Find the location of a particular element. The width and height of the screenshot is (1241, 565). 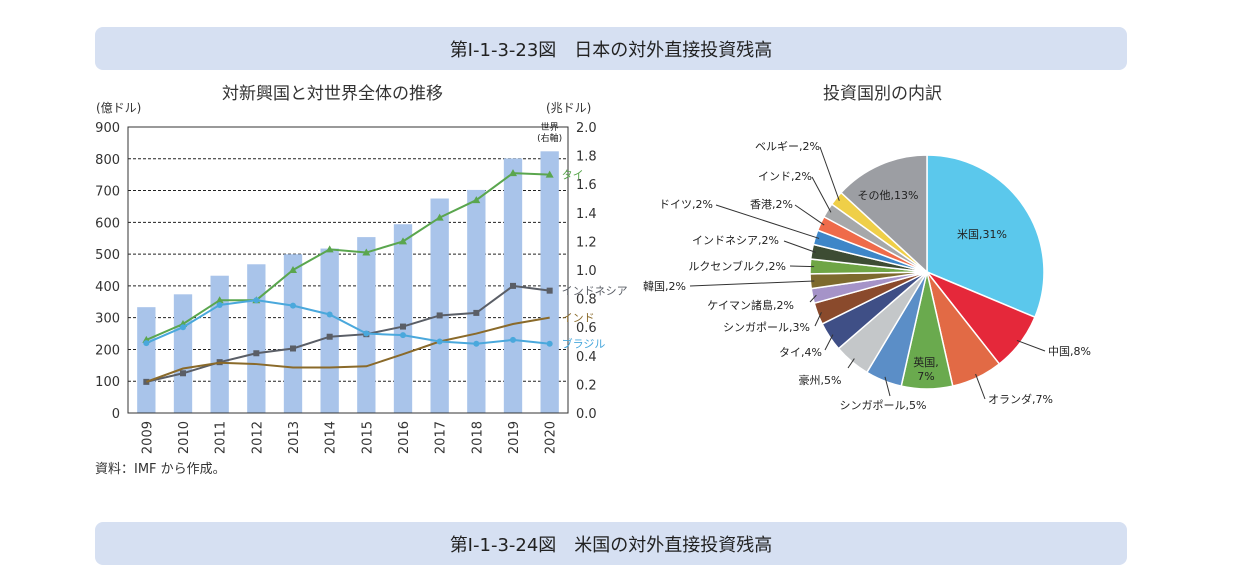

left-tick-label: 600 is located at coordinates (107, 223).